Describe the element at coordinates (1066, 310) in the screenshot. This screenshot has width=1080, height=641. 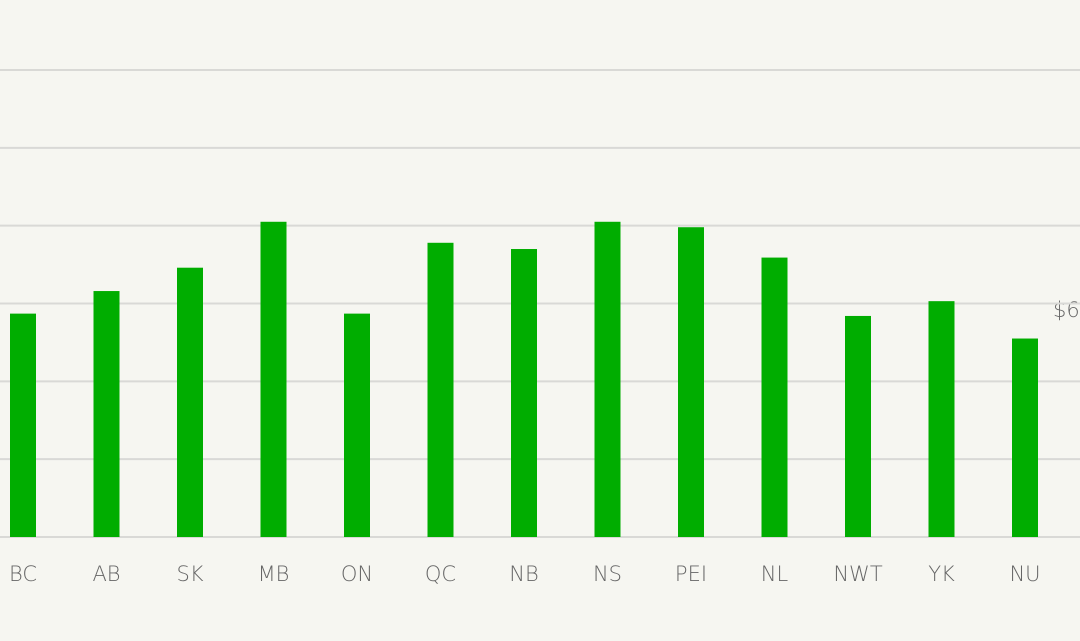
I see `annotation: $6` at that location.